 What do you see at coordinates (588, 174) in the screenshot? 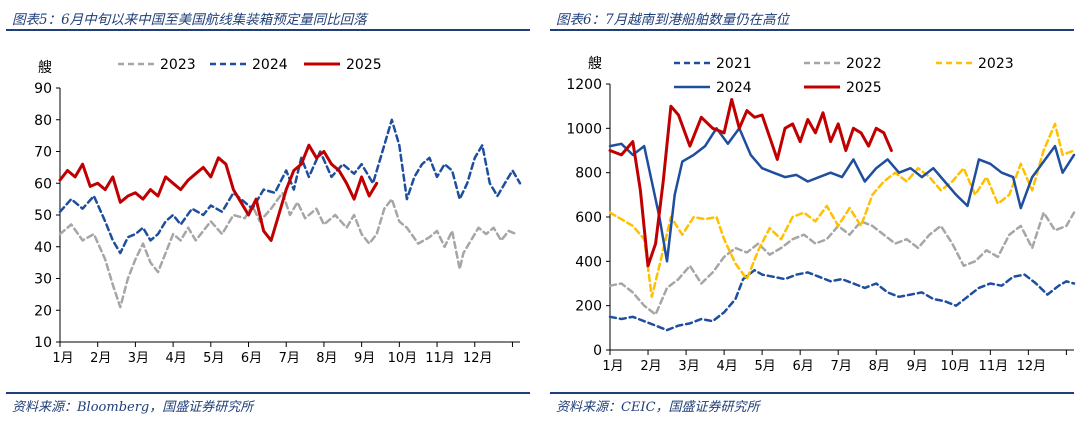
I see `y-tick-label: 800` at bounding box center [588, 174].